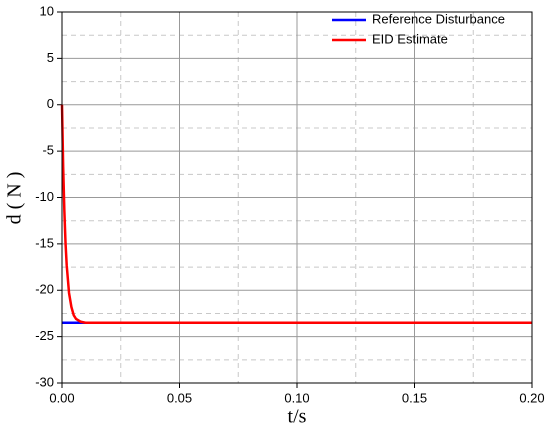 This screenshot has width=550, height=436. What do you see at coordinates (48, 150) in the screenshot?
I see `y-tick-label: -5` at bounding box center [48, 150].